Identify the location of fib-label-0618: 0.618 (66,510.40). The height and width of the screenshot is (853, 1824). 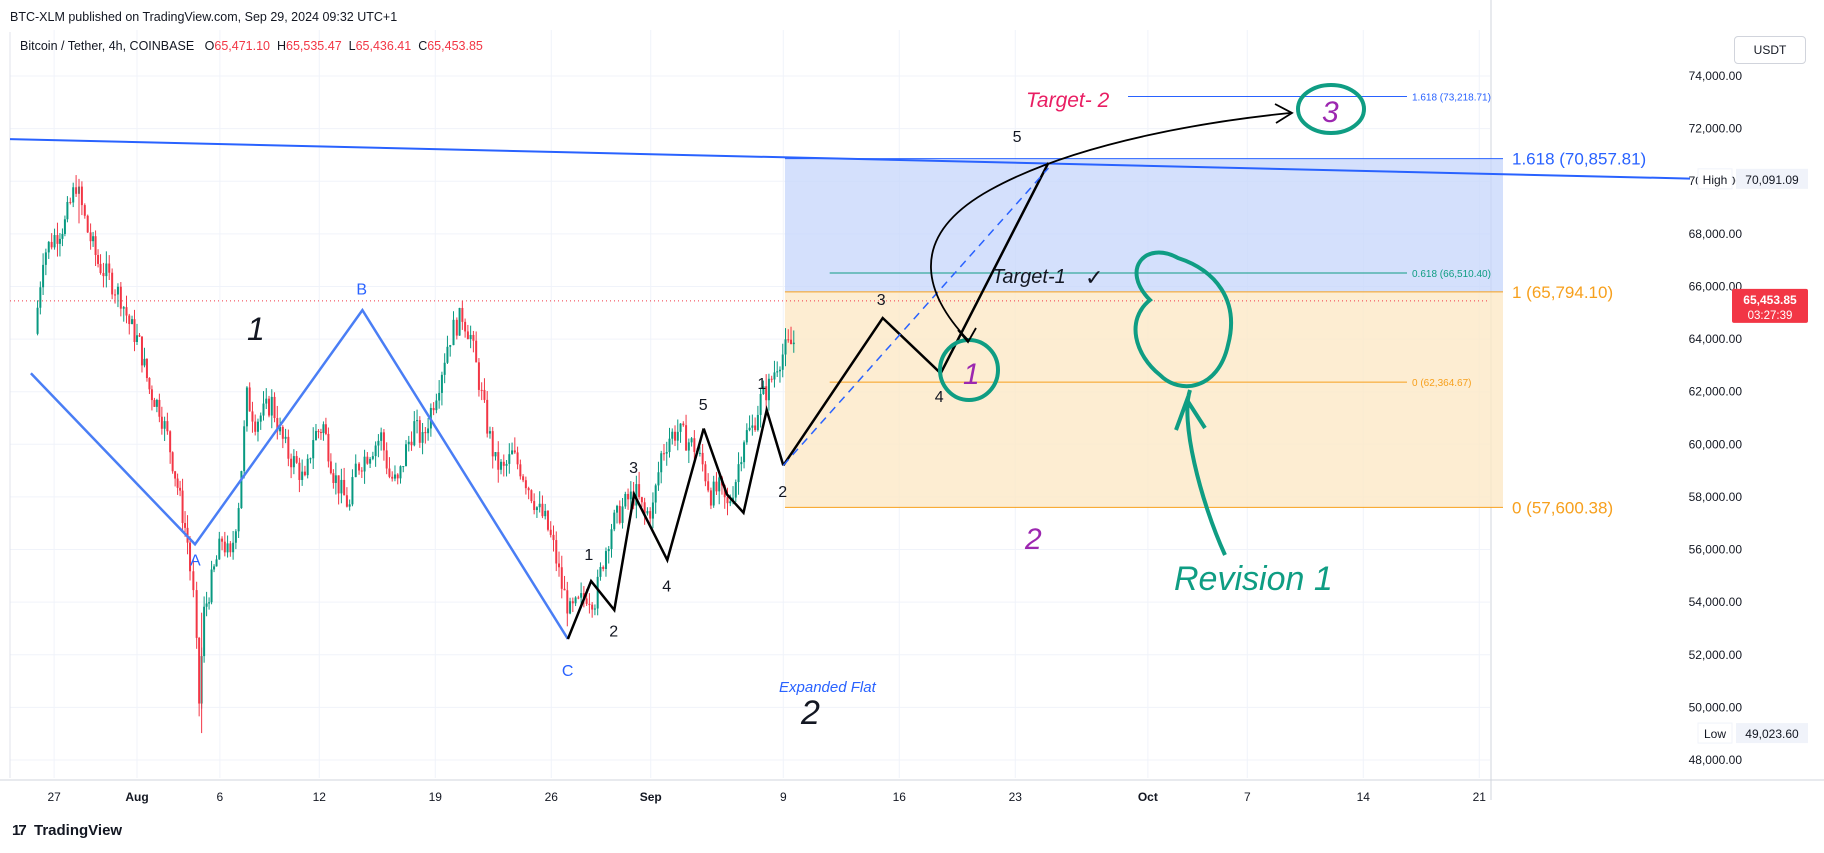
(1451, 274).